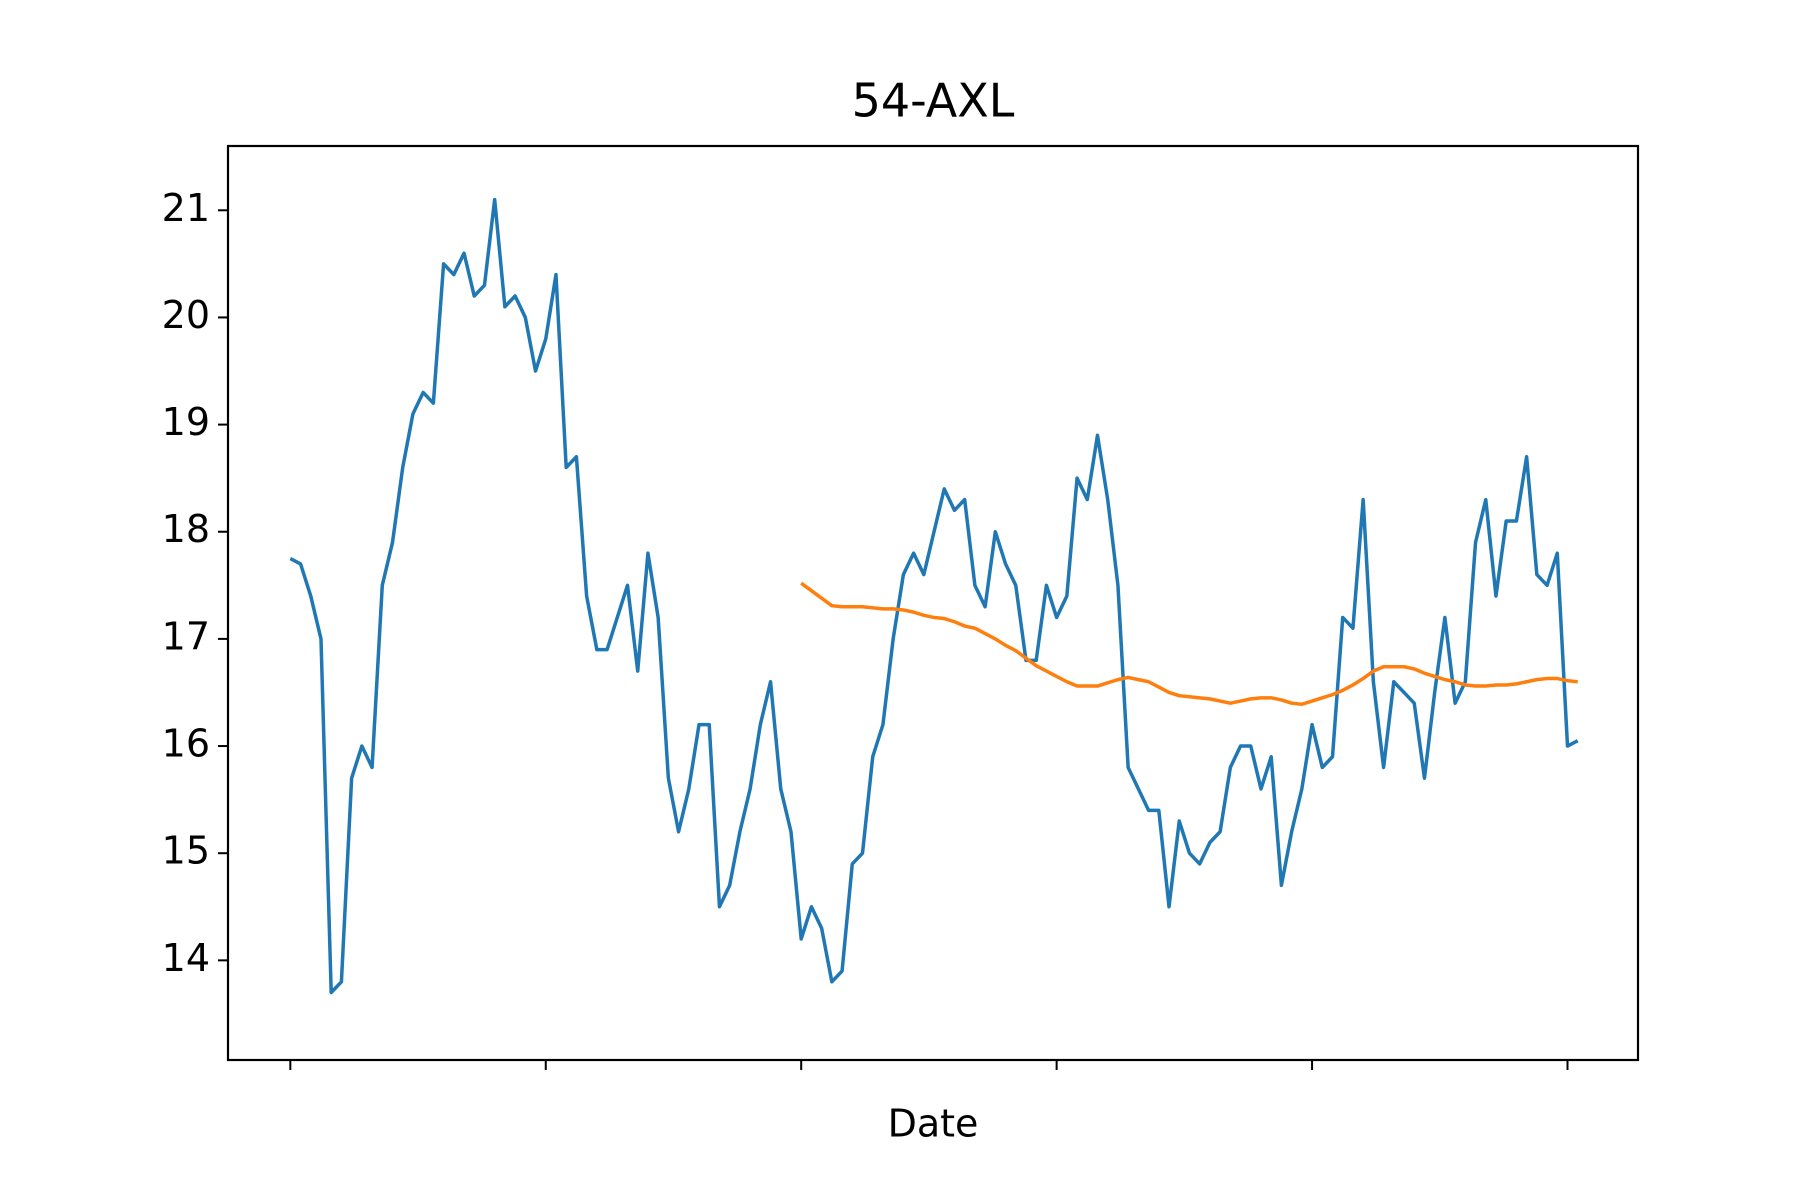 This screenshot has width=1800, height=1200. I want to click on y-tick-label: 16, so click(186, 744).